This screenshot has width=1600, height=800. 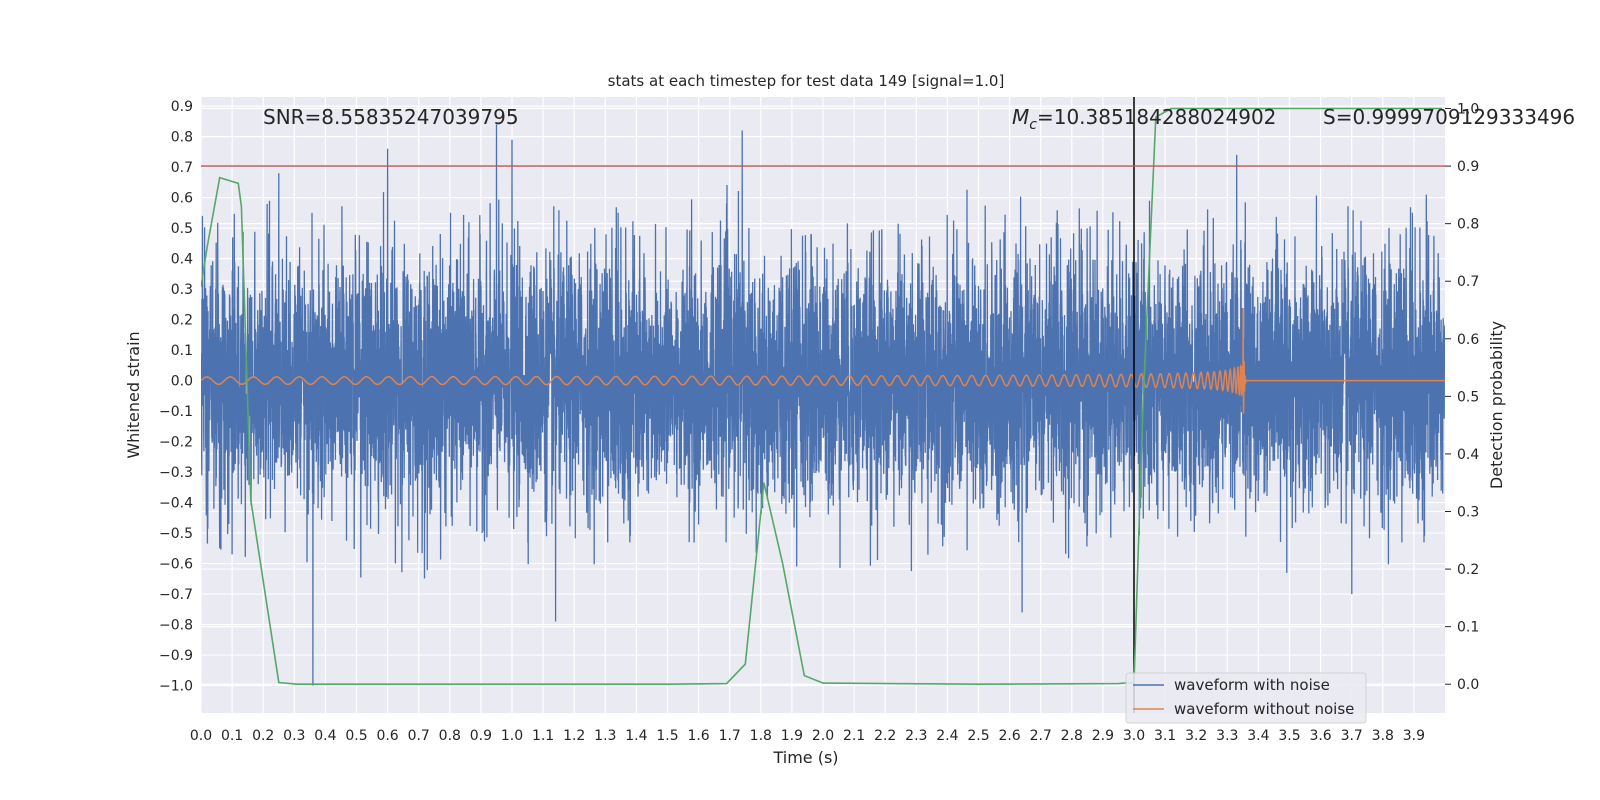 I want to click on x-tick-label: 2.3, so click(x=916, y=736).